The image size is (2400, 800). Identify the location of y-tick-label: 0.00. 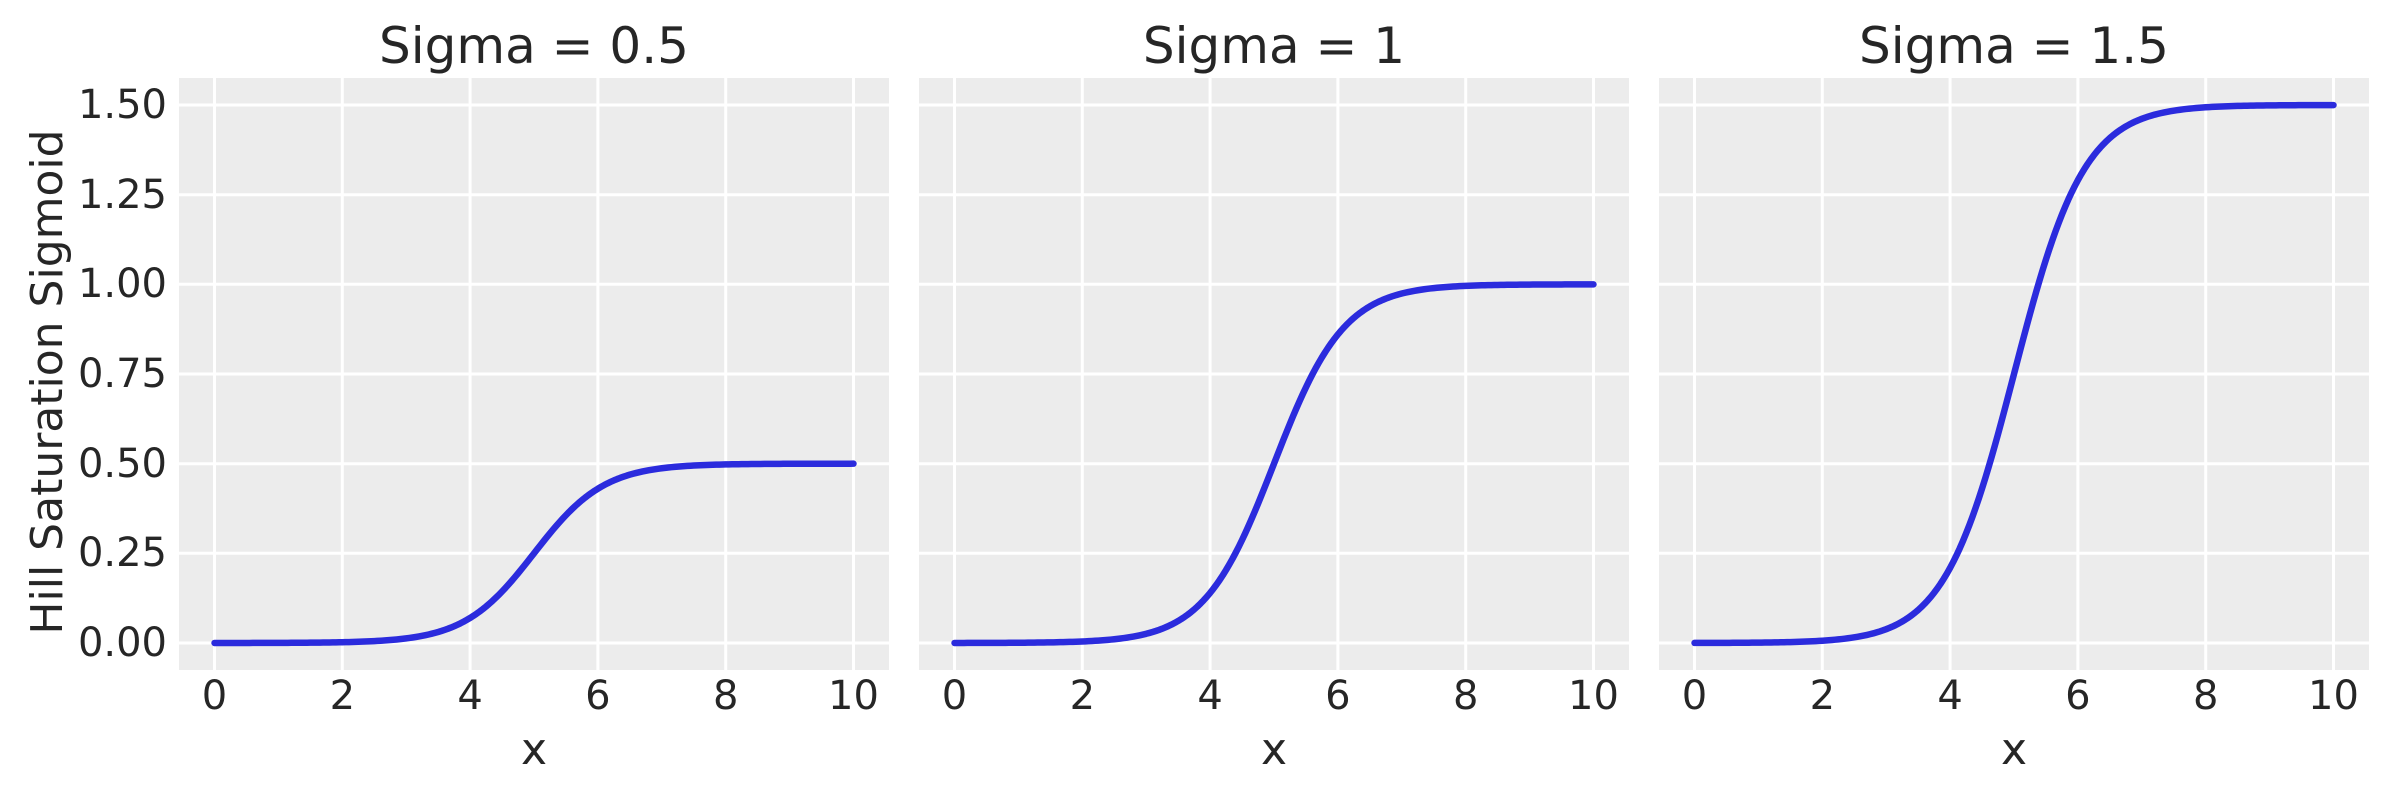
(122, 643).